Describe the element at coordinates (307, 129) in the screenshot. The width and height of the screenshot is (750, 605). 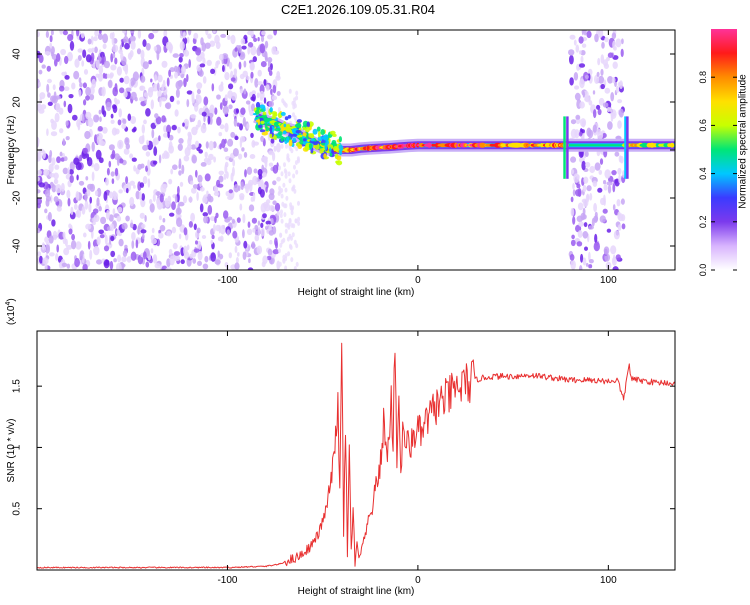
I see `ridge-scatter` at that location.